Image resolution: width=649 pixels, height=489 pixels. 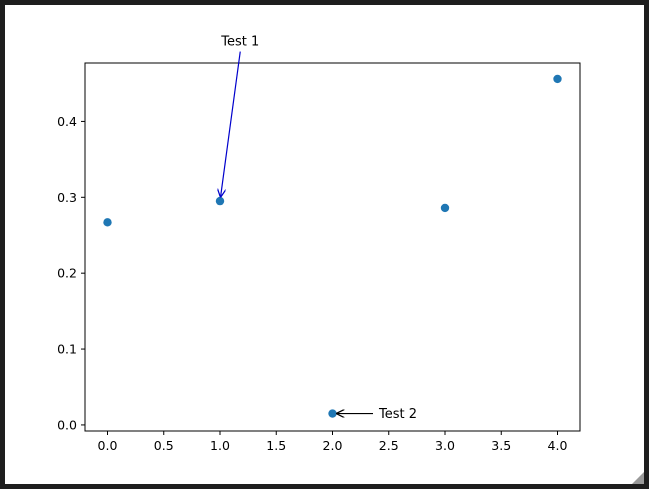 What do you see at coordinates (558, 445) in the screenshot?
I see `x-tick-label: 4.0` at bounding box center [558, 445].